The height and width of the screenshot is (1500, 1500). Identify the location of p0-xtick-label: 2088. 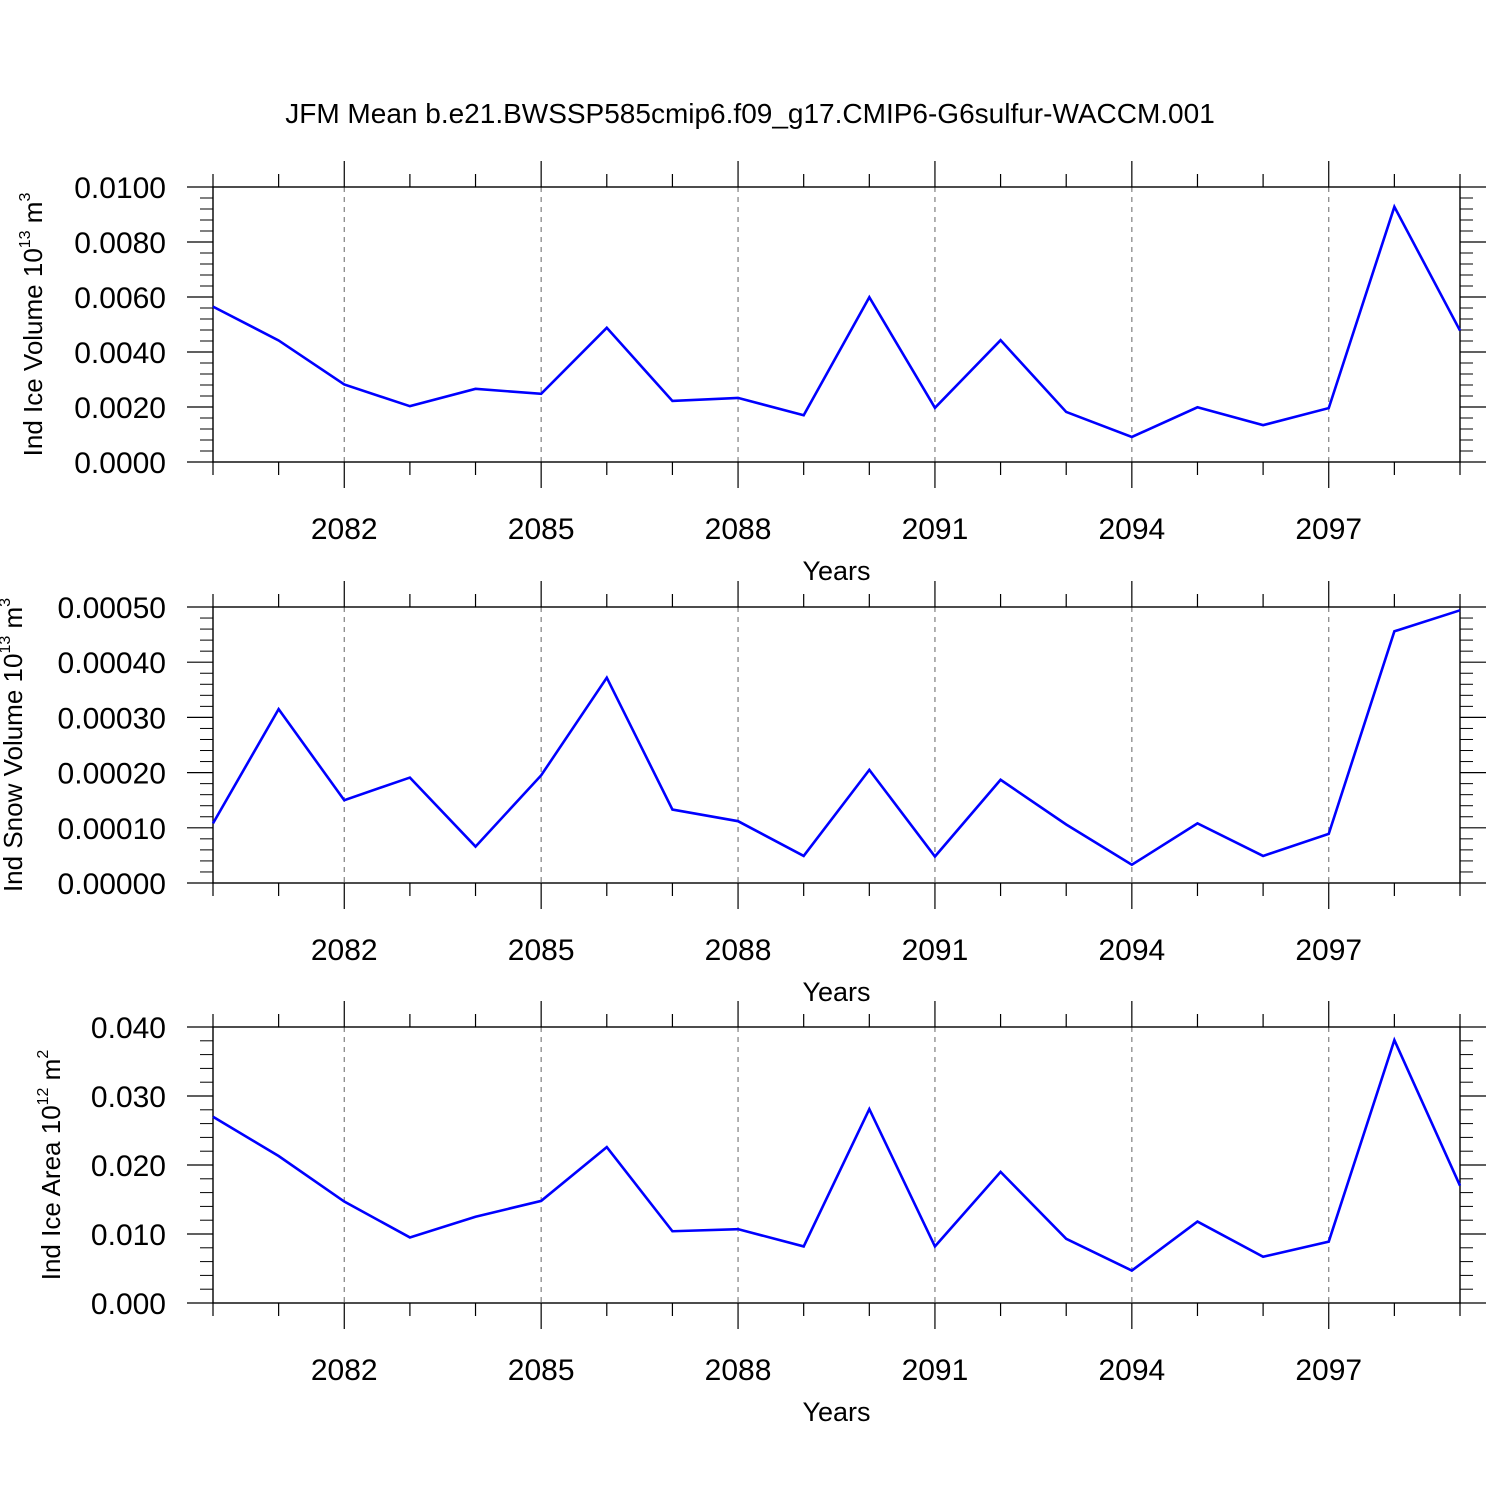
(738, 529).